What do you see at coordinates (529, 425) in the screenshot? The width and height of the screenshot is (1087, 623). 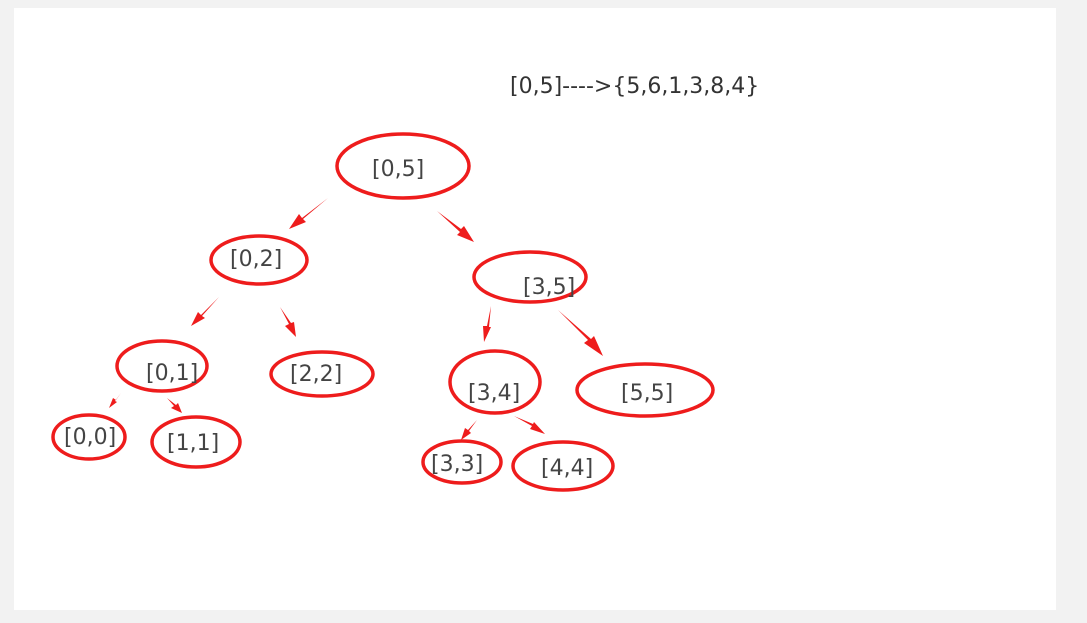 I see `edge-arrow-n34-n44` at bounding box center [529, 425].